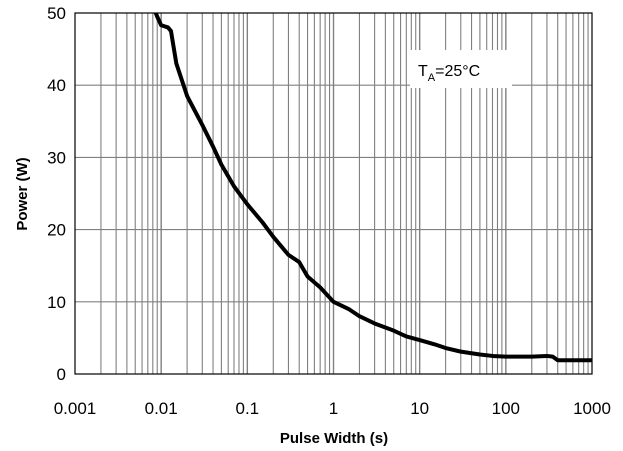 The image size is (623, 451). What do you see at coordinates (457, 71) in the screenshot?
I see `annotation-rest: =25°C` at bounding box center [457, 71].